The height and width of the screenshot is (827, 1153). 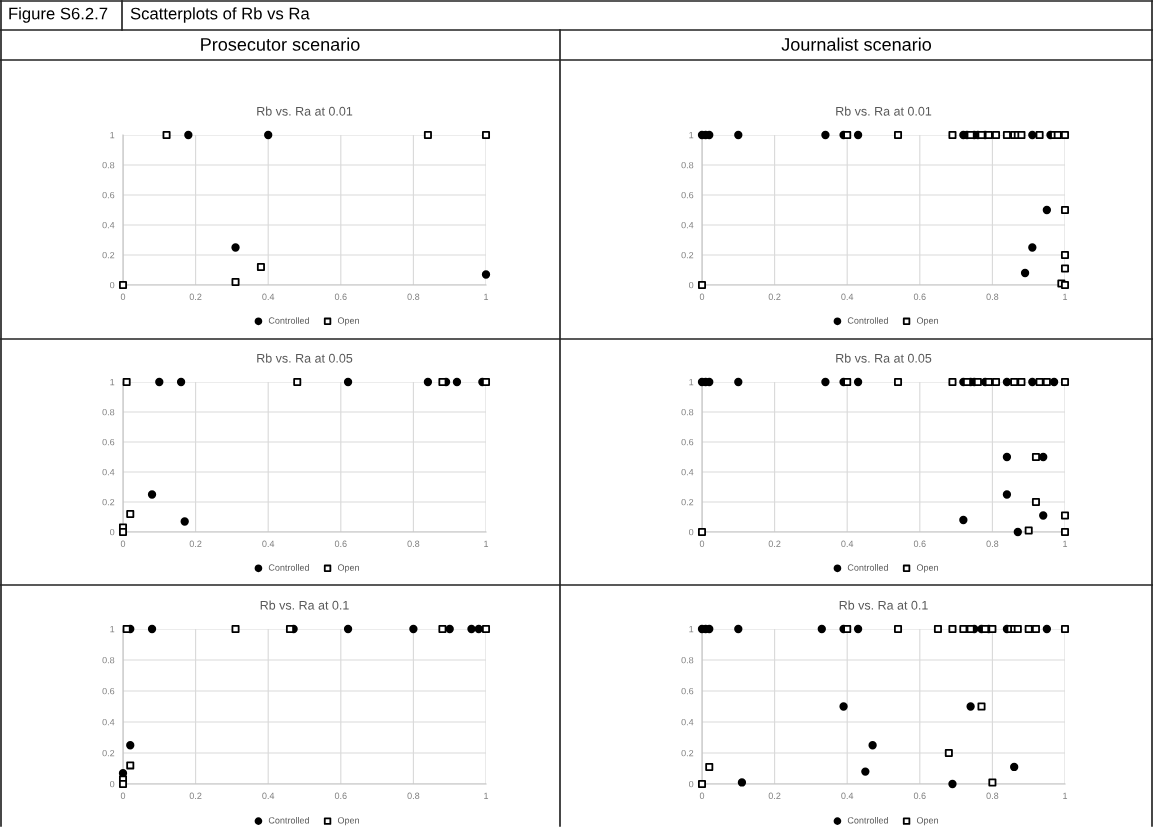 What do you see at coordinates (856, 44) in the screenshot?
I see `chart-subtitle: Journalist scenario` at bounding box center [856, 44].